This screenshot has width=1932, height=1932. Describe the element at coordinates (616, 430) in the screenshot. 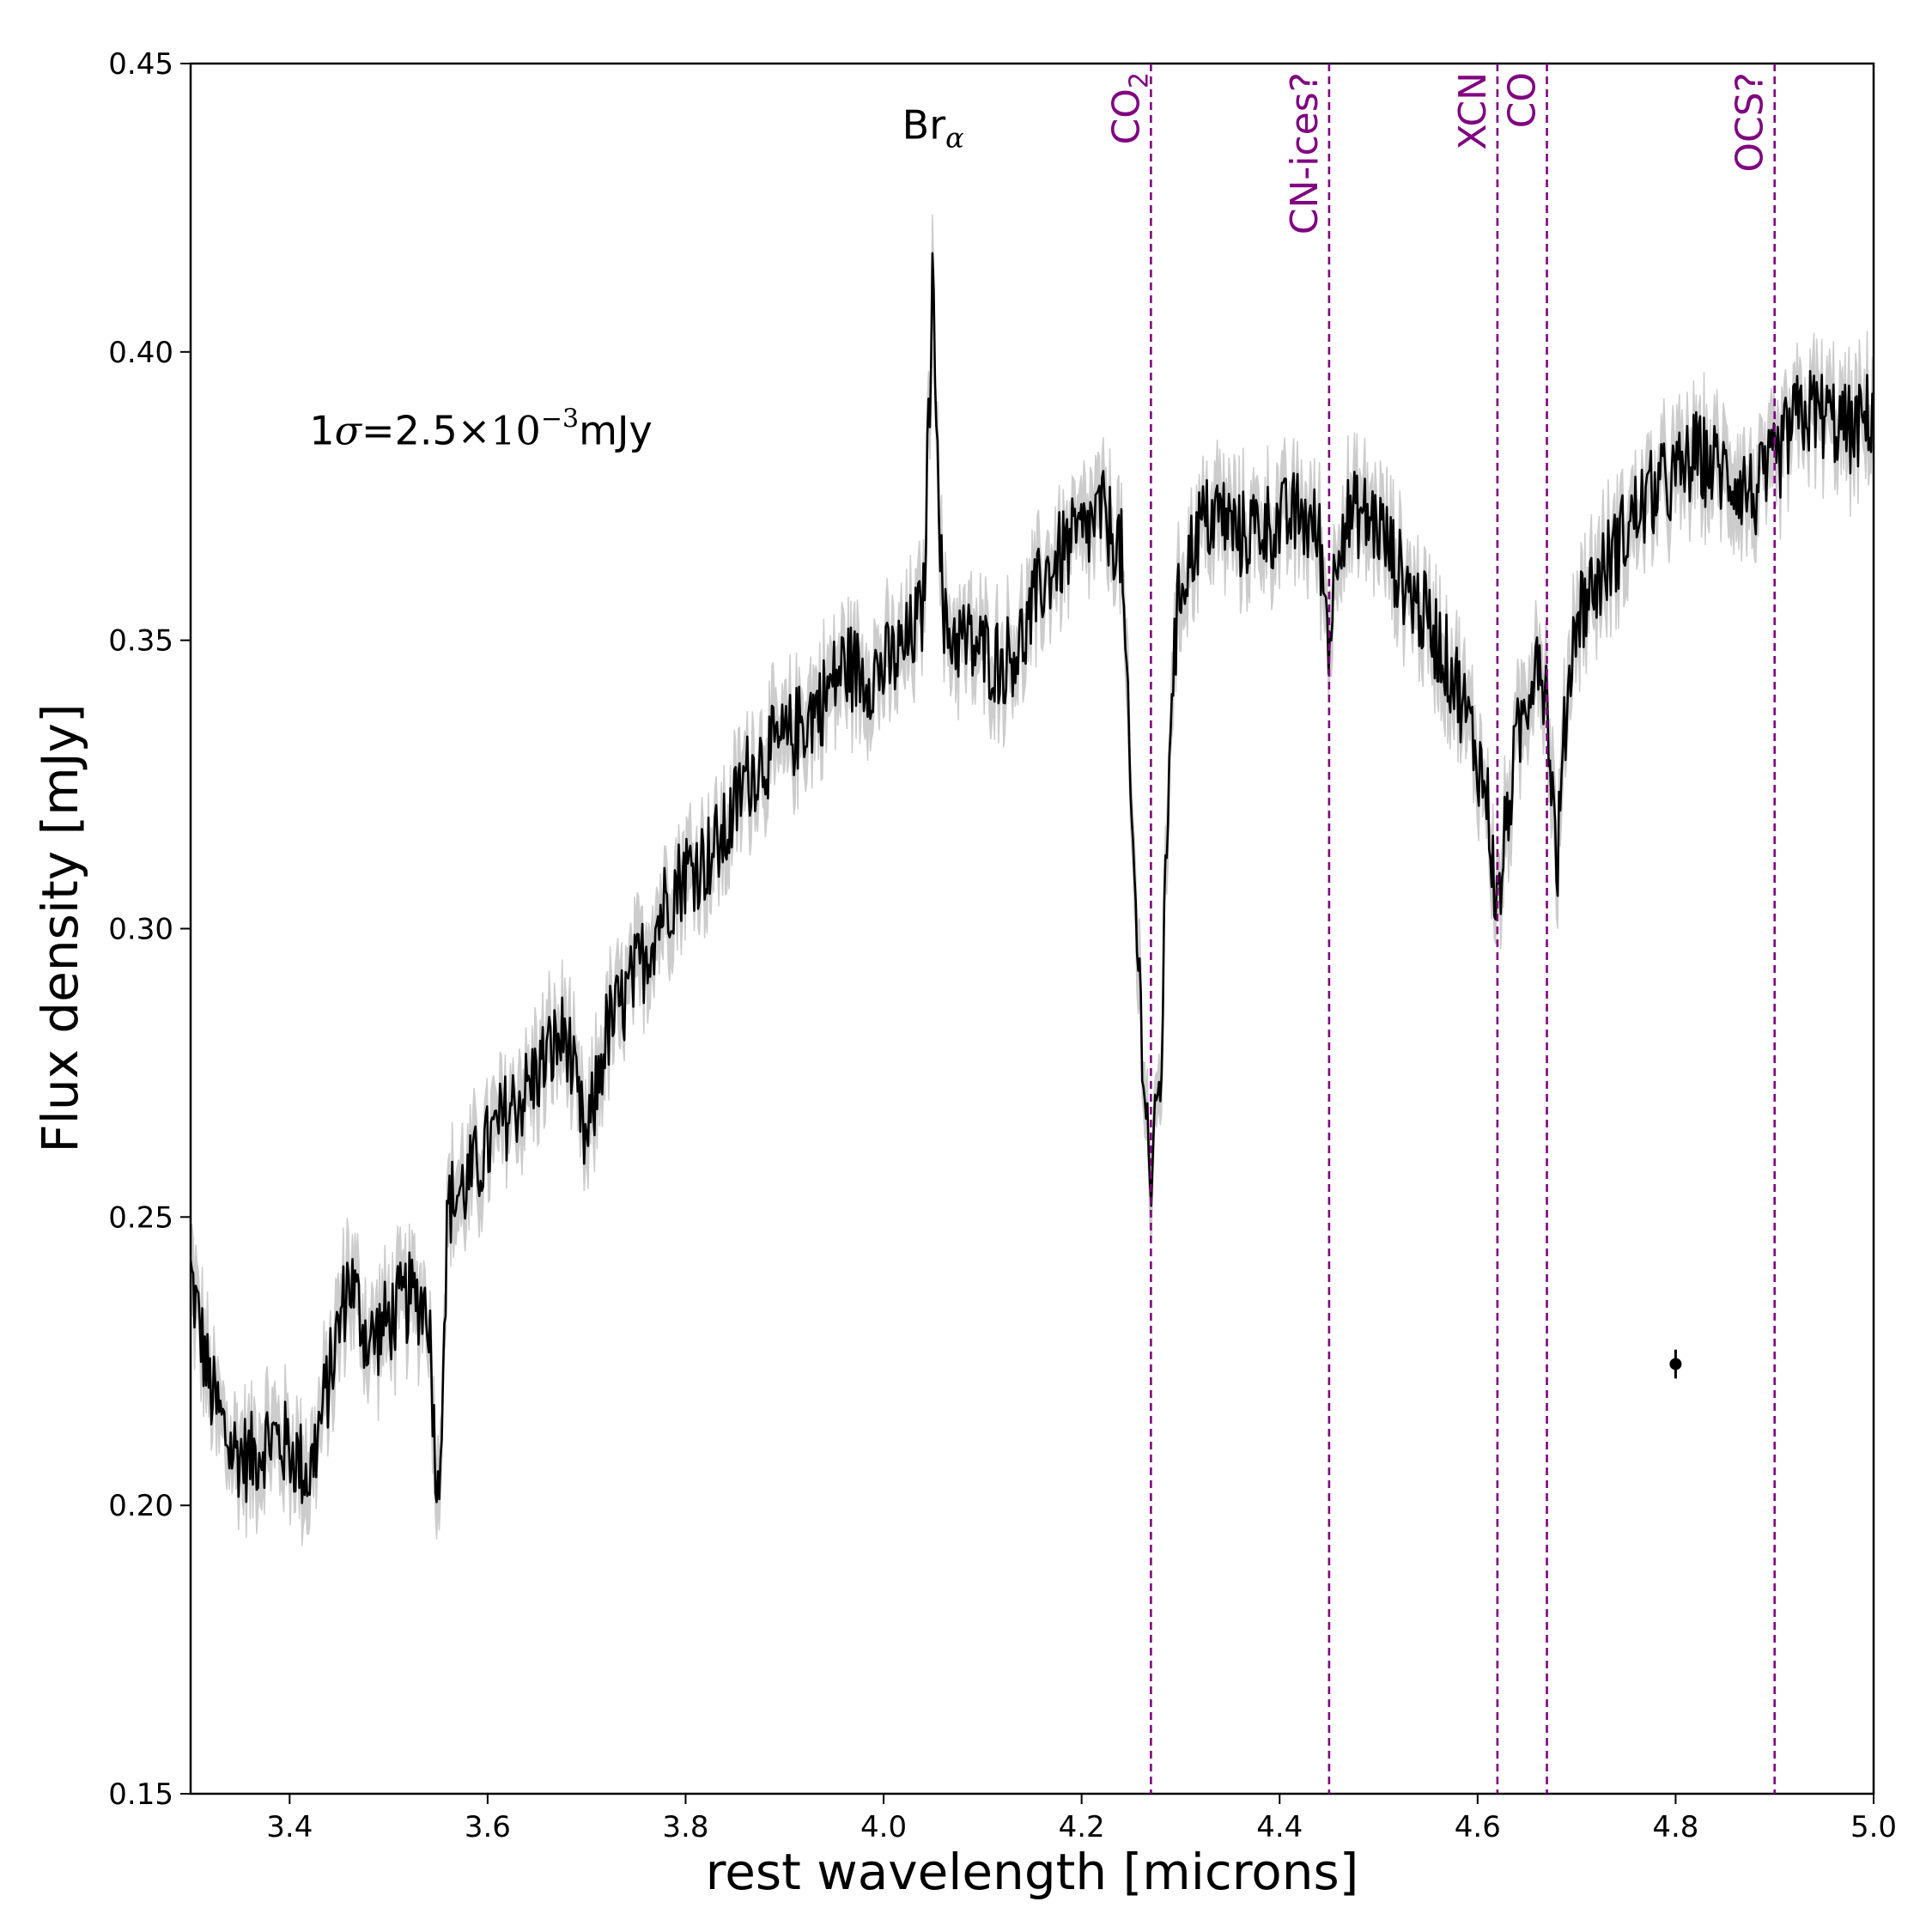

I see `sigma-unit: mJy` at that location.